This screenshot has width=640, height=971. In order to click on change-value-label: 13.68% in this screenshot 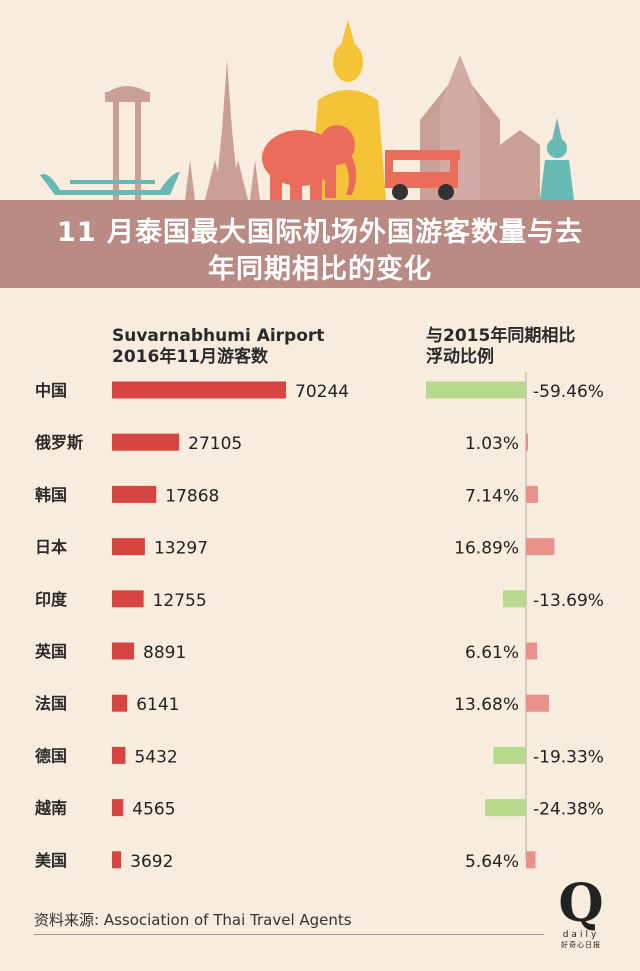, I will do `click(486, 705)`.